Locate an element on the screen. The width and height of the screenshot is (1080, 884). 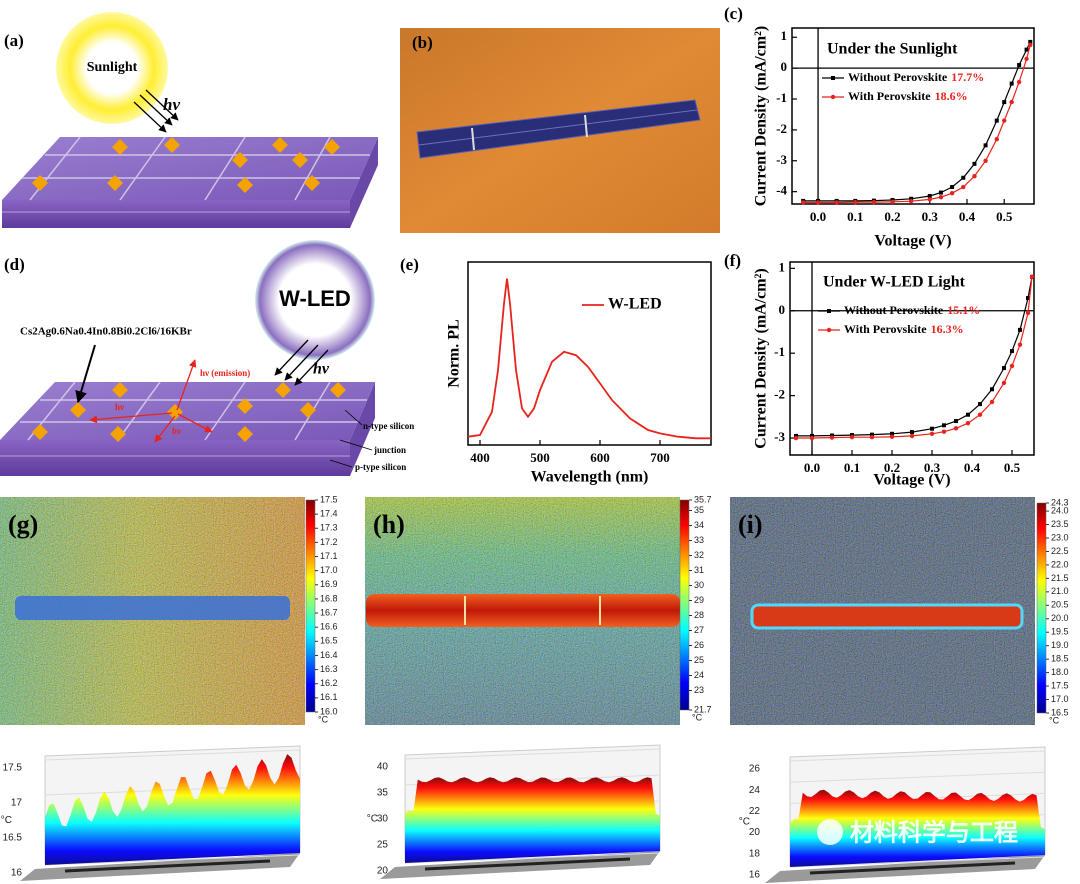
colorbar-tick-label: 16.2 is located at coordinates (329, 683).